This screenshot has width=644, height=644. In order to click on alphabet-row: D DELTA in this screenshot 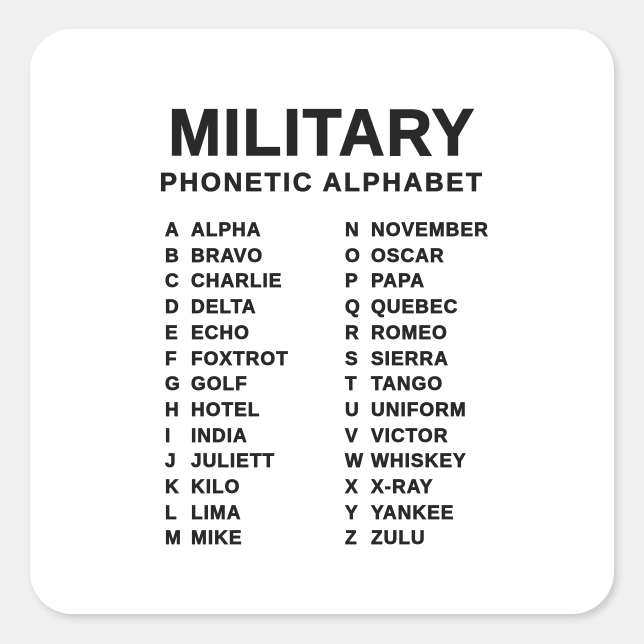, I will do `click(255, 308)`.